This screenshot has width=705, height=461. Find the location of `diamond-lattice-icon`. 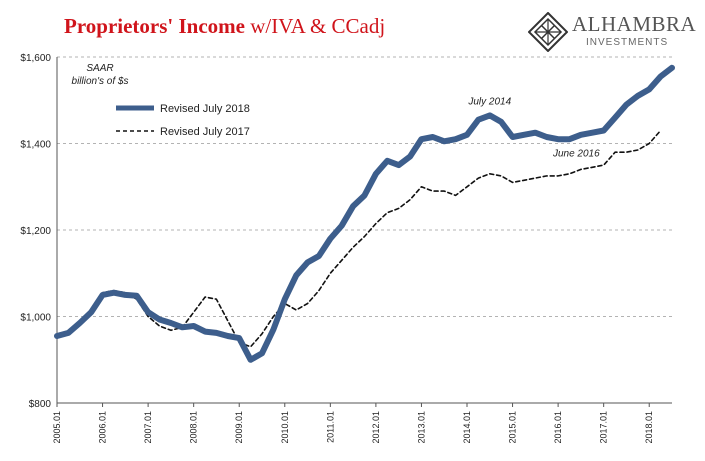

diamond-lattice-icon is located at coordinates (548, 32).